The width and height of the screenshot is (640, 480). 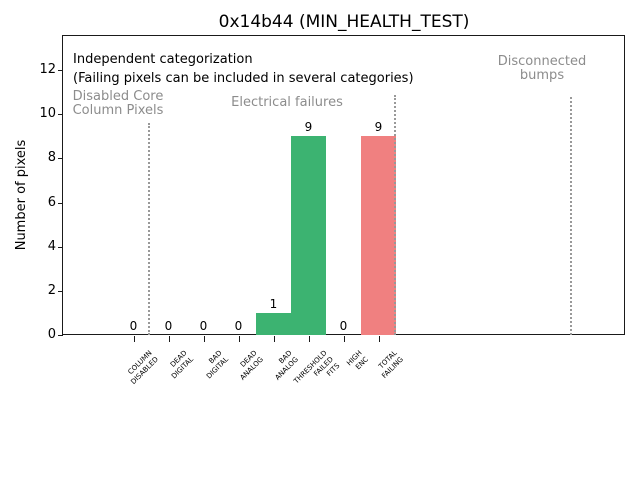 I want to click on annotation-line-1: Independent categorization, so click(x=163, y=59).